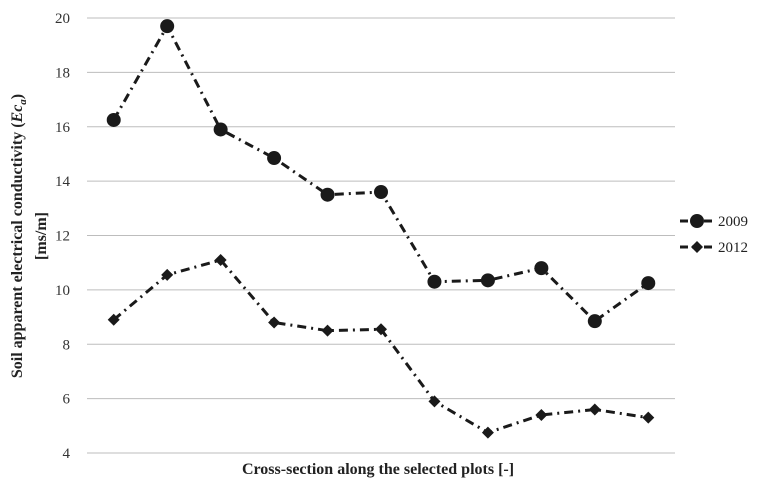  Describe the element at coordinates (714, 222) in the screenshot. I see `legend-entry-2009: 2009` at that location.